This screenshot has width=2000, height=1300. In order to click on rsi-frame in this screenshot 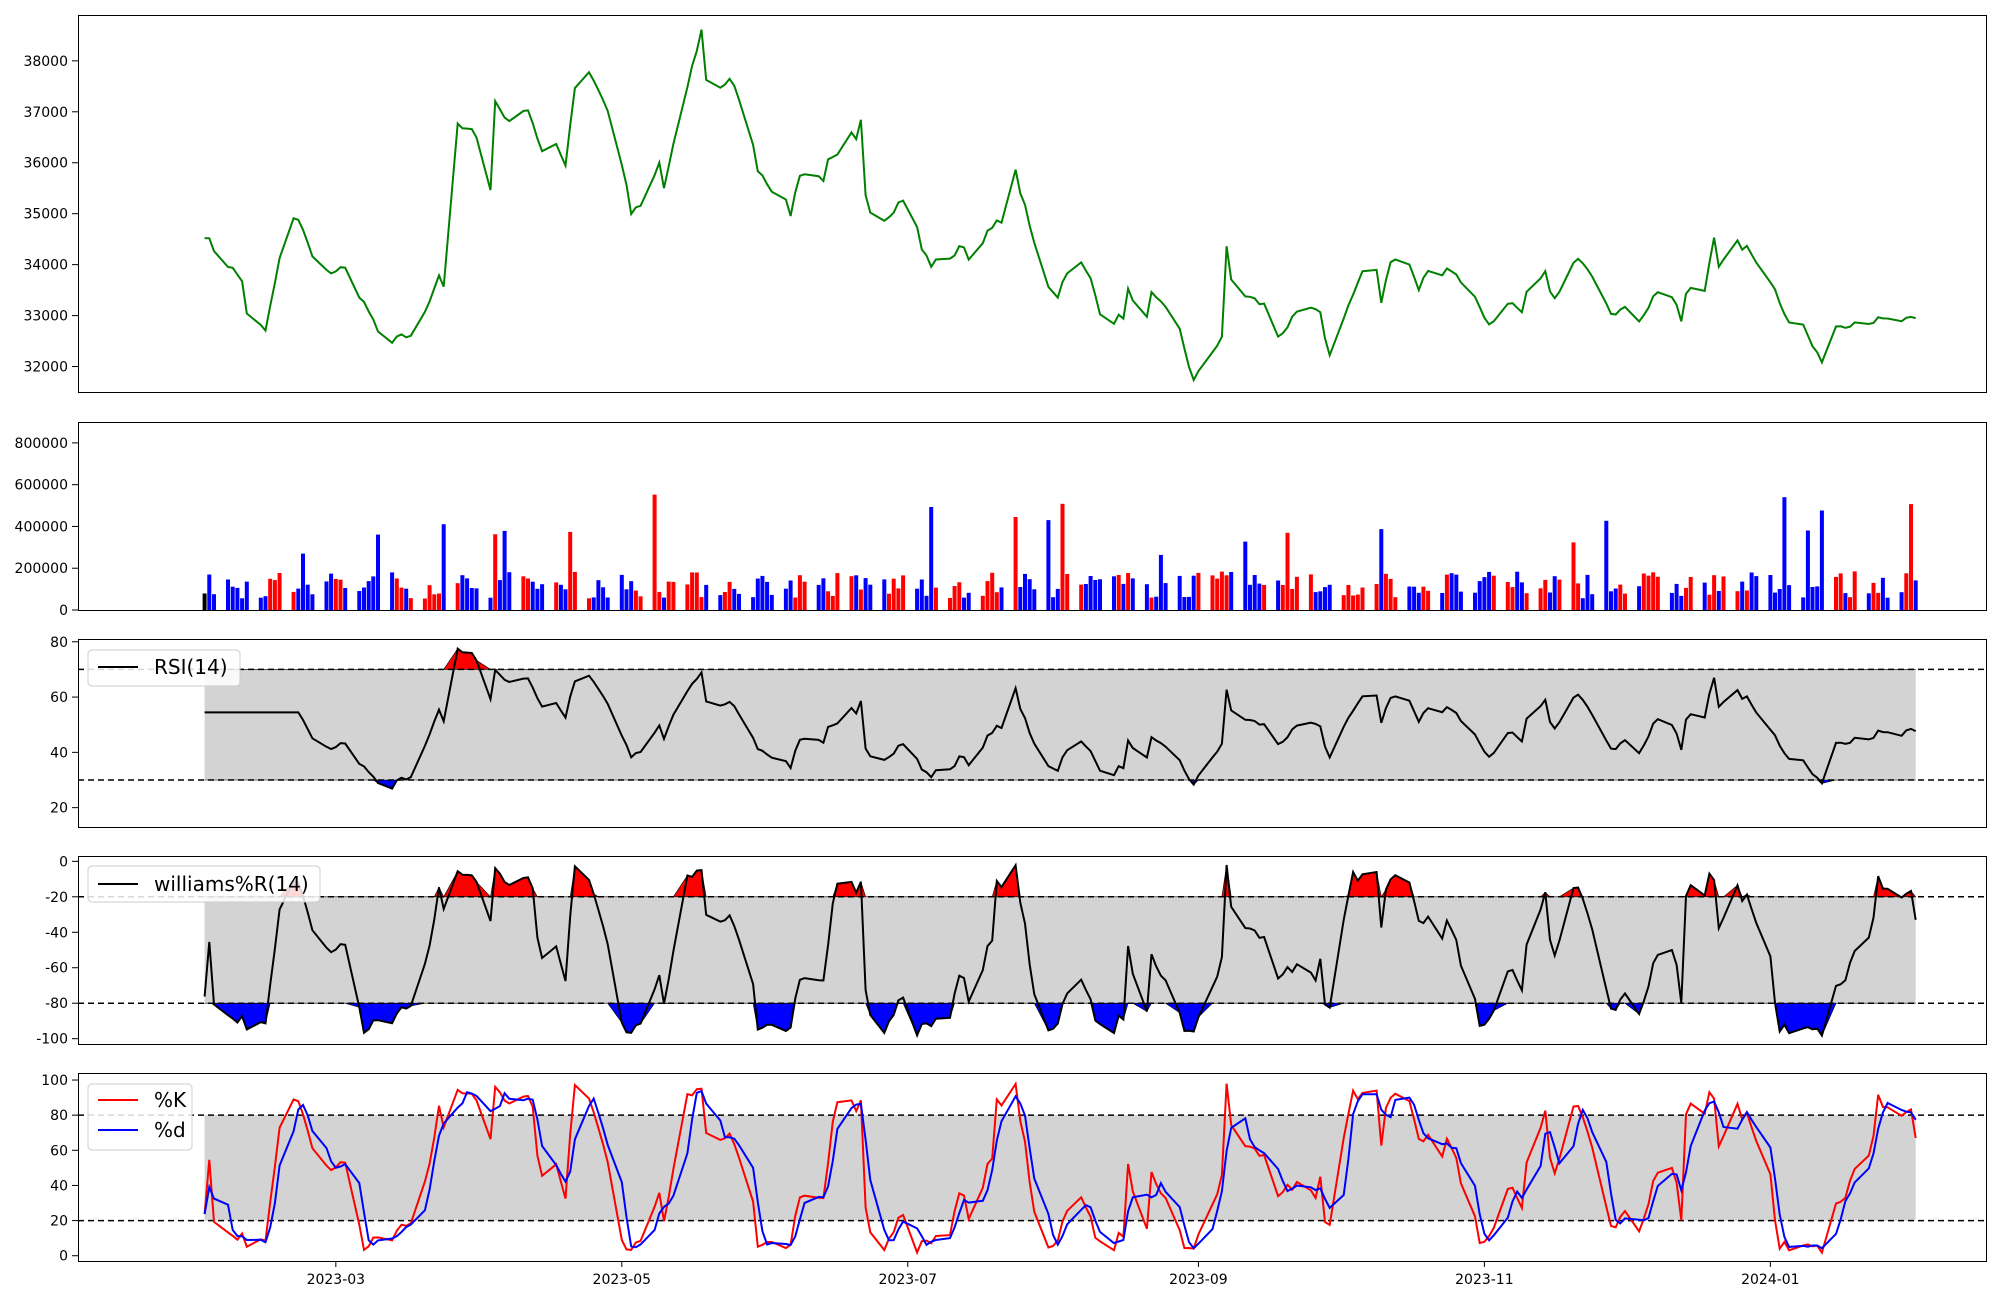, I will do `click(1032, 733)`.